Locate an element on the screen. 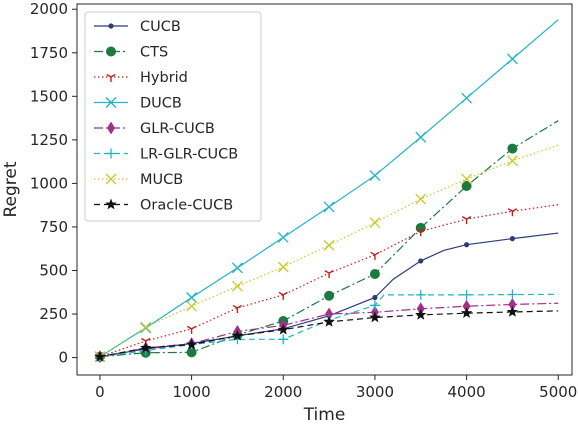 This screenshot has width=578, height=426. x-axis-label: Time is located at coordinates (324, 415).